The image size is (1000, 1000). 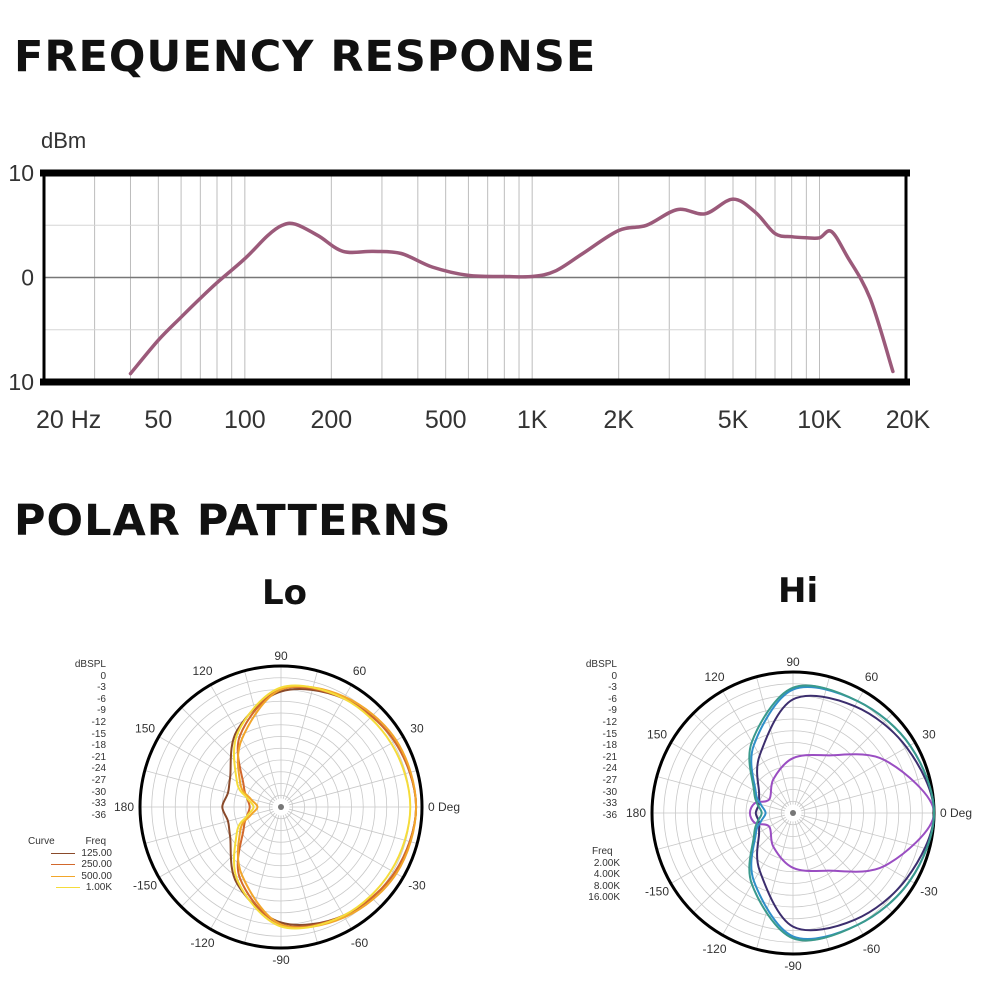 I want to click on lo-angle-label: -150, so click(x=145, y=886).